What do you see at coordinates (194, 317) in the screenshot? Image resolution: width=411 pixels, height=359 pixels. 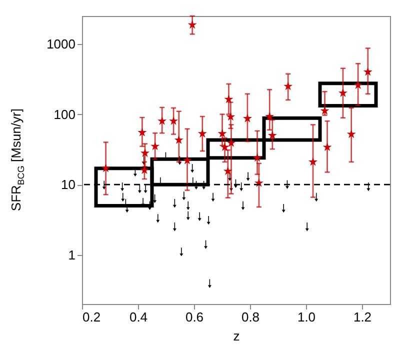 I see `x-tick-label: 0.6` at bounding box center [194, 317].